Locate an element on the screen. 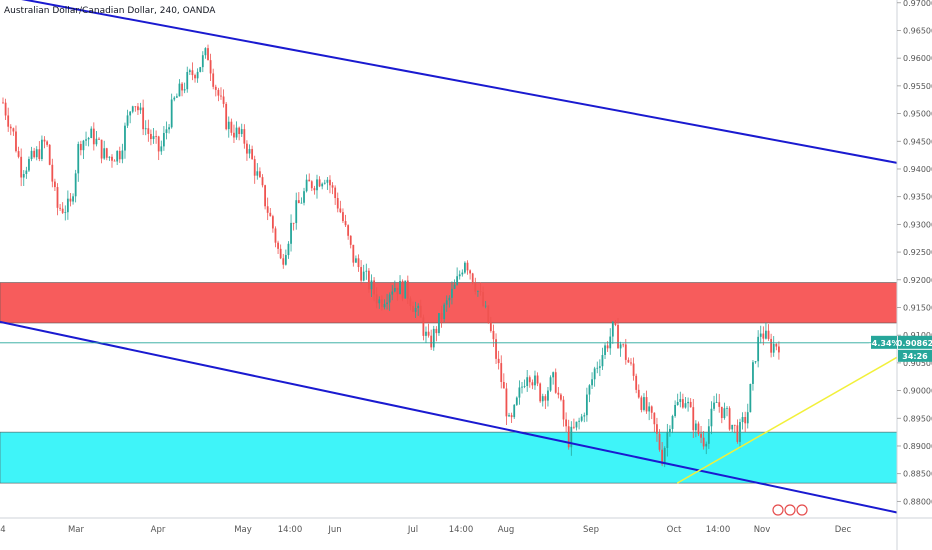  countdown-label: 34:26 is located at coordinates (915, 356).